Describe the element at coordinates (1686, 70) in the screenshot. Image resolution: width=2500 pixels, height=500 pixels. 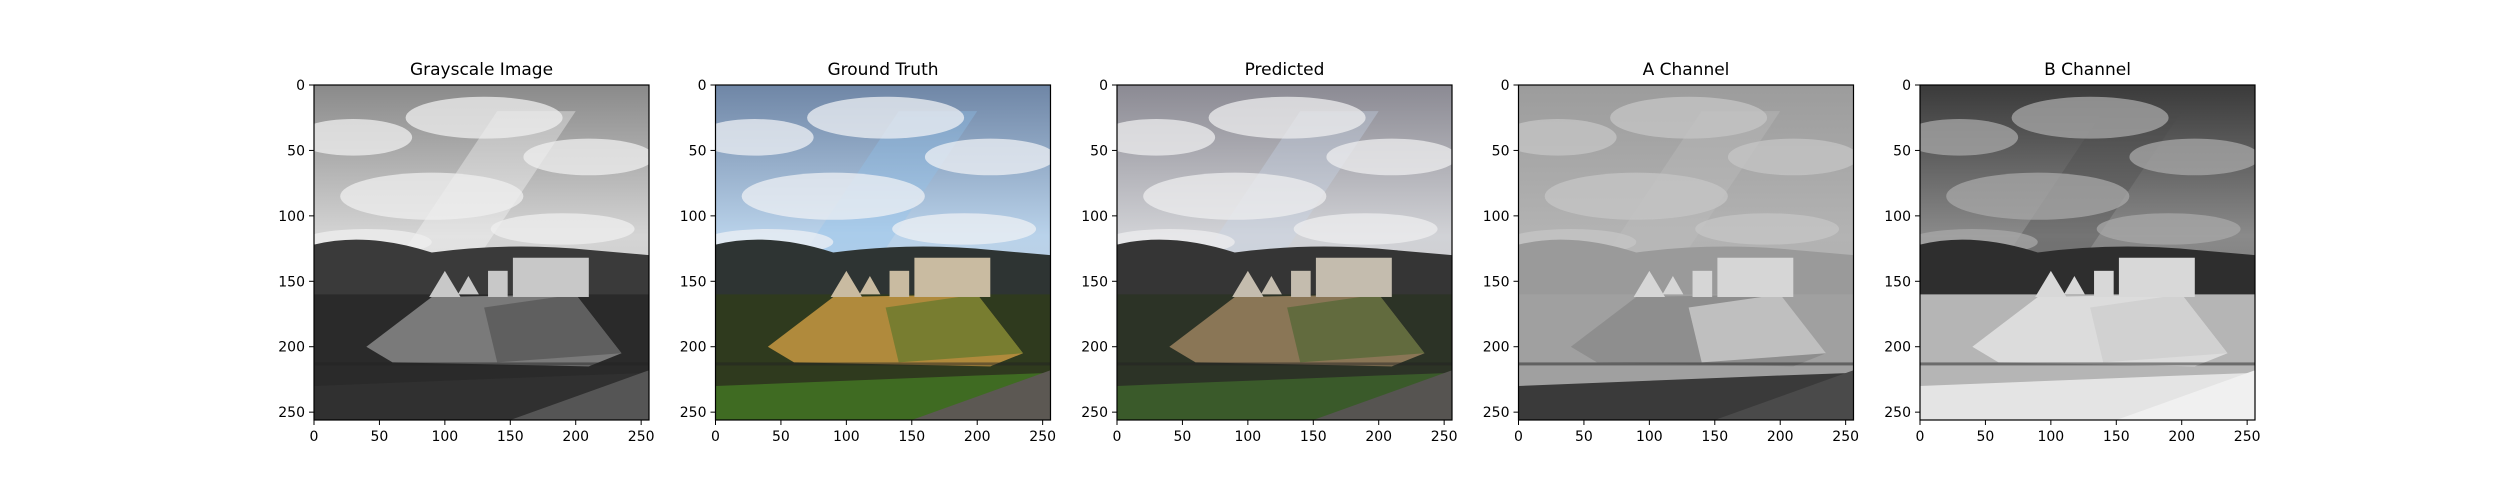
I see `panel-title: A Channel` at that location.